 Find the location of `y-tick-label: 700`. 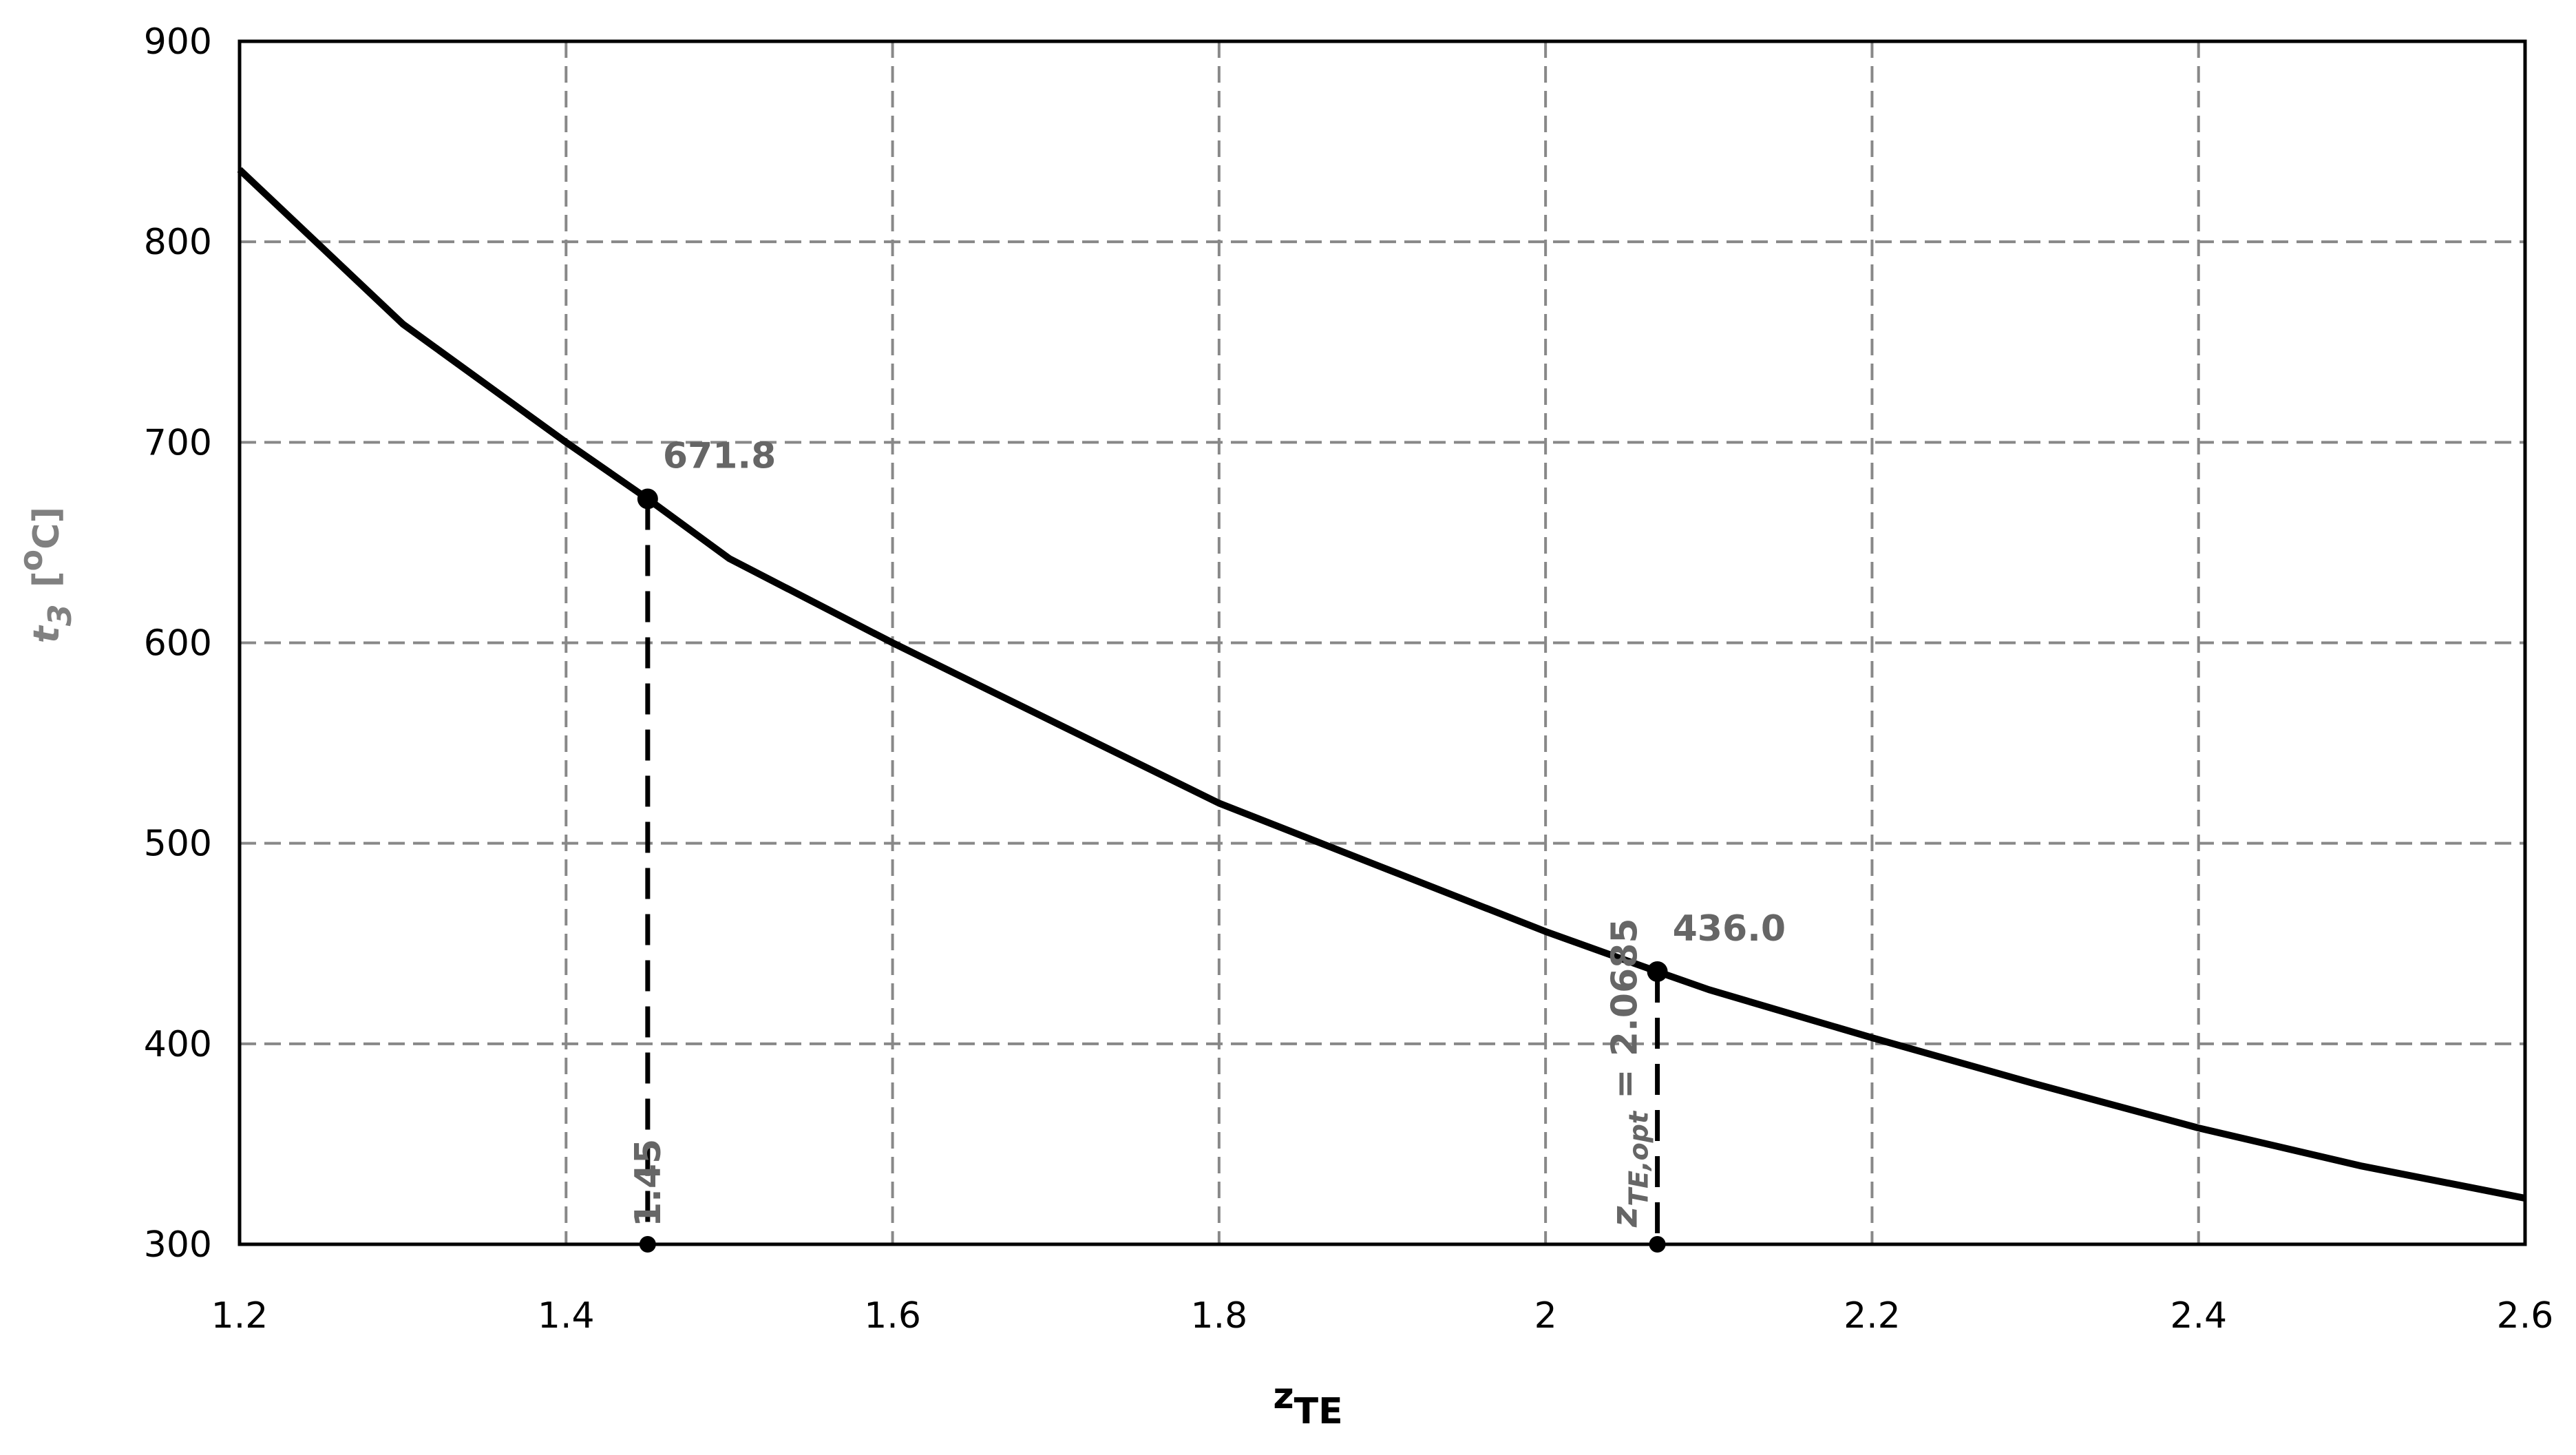

y-tick-label: 700 is located at coordinates (178, 442).